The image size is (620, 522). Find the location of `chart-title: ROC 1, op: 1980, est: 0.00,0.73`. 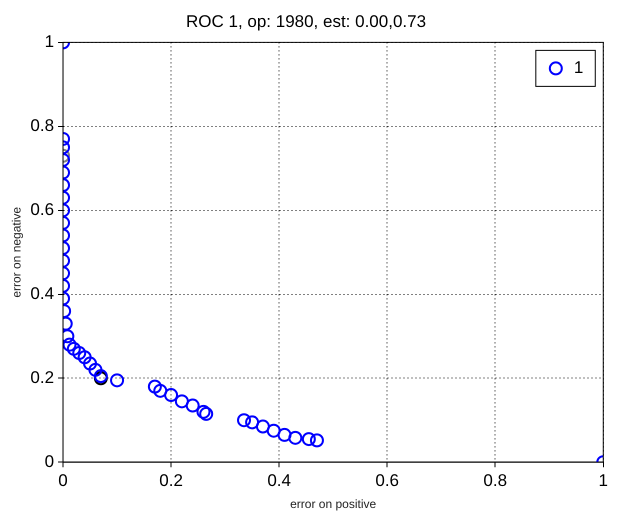

chart-title: ROC 1, op: 1980, est: 0.00,0.73 is located at coordinates (306, 21).